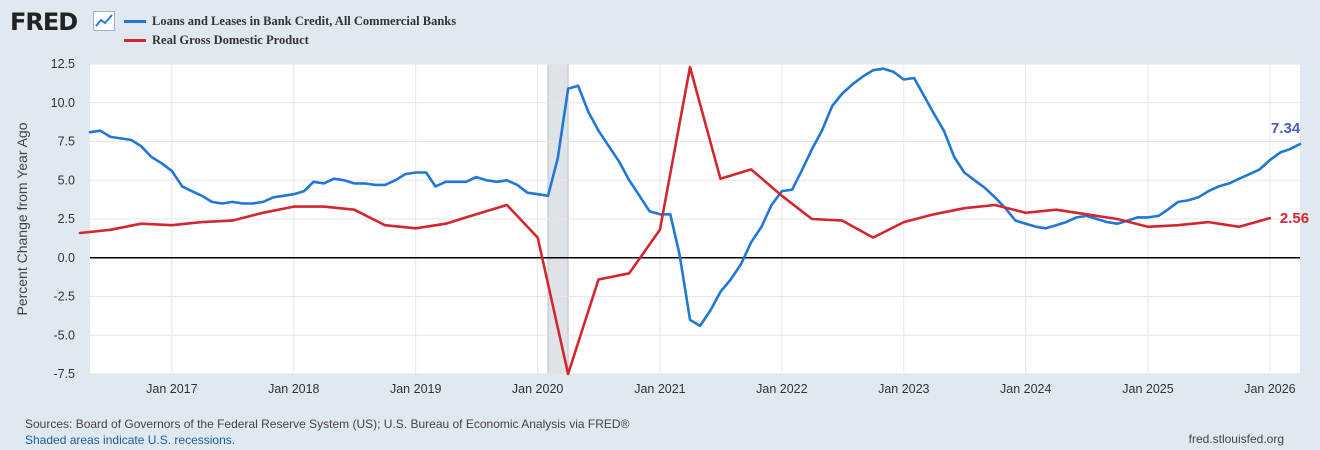  What do you see at coordinates (171, 389) in the screenshot?
I see `x-tick-label-0: Jan 2017` at bounding box center [171, 389].